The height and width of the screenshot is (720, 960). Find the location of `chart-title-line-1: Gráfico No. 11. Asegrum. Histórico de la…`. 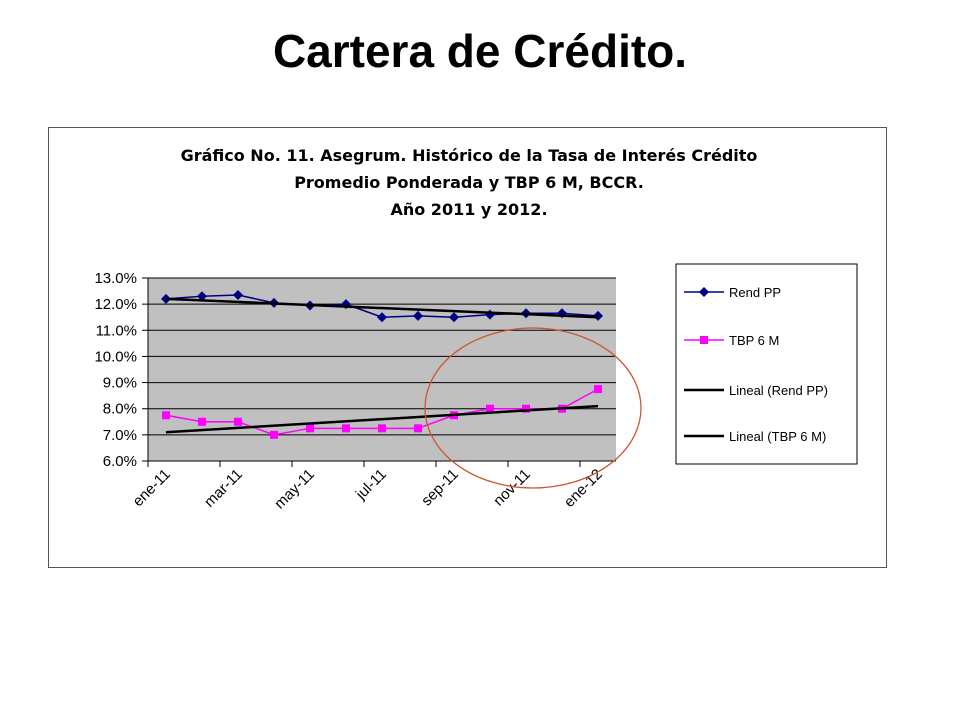

chart-title-line-1: Gráfico No. 11. Asegrum. Histórico de la… is located at coordinates (469, 155).